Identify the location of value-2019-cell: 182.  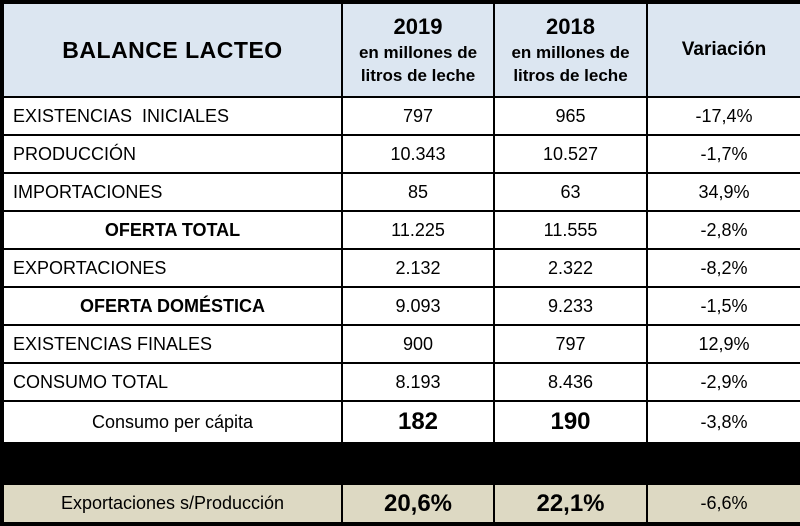
(418, 422).